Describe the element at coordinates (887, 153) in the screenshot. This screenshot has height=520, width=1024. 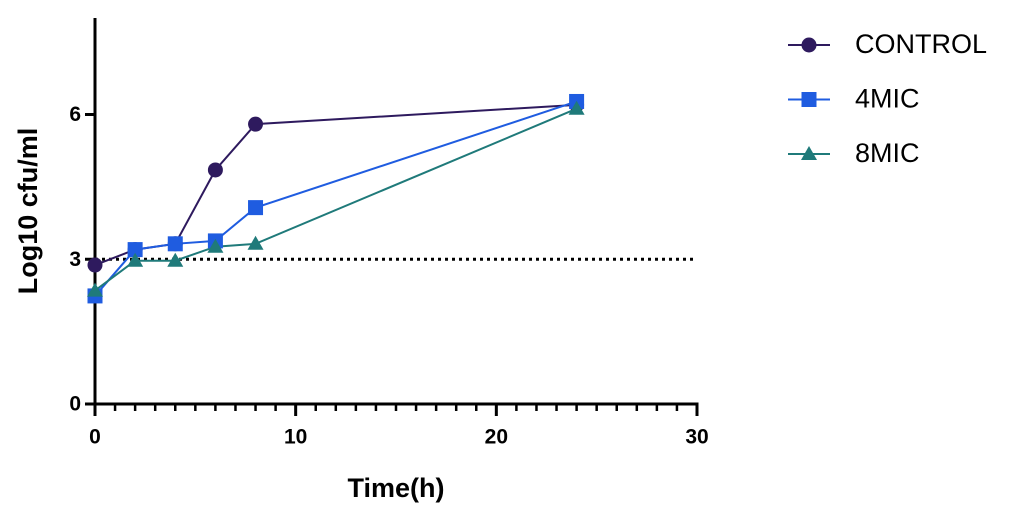
I see `legend-label: 8MIC` at that location.